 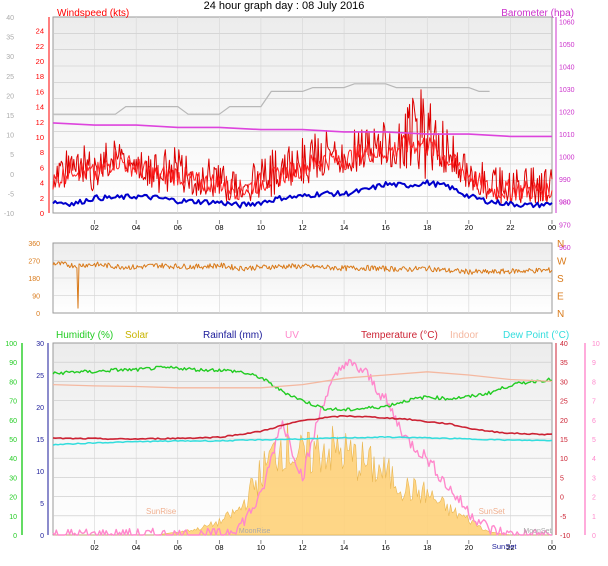 I want to click on windspeed-axis-title: Windspeed (kts), so click(x=93, y=13).